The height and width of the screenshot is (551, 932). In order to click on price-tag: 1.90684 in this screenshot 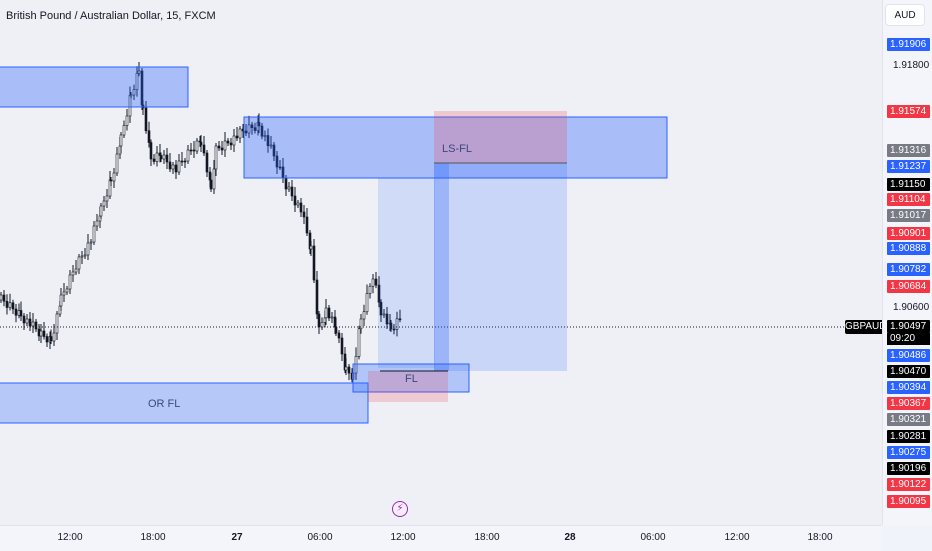, I will do `click(908, 286)`.